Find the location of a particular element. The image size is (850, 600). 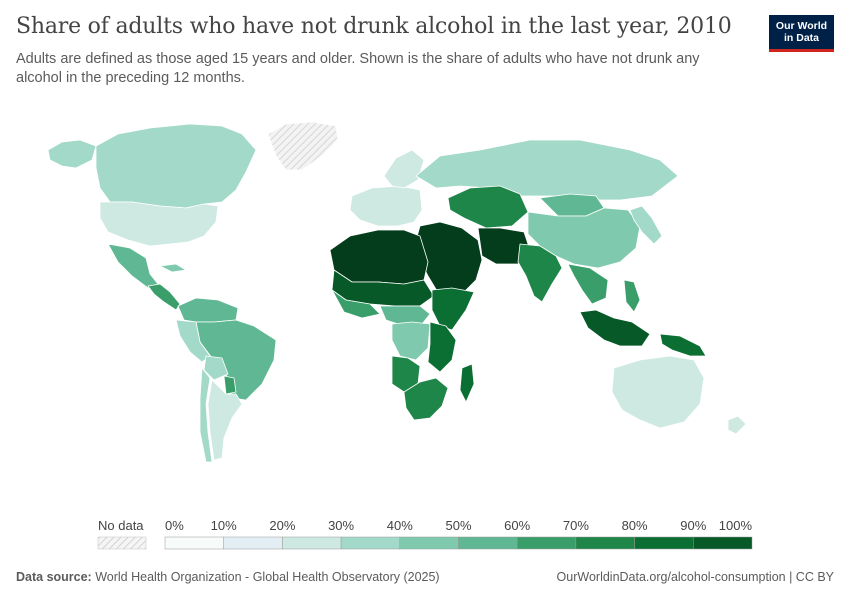

map-region-drc: DR Congo is located at coordinates (411, 341).